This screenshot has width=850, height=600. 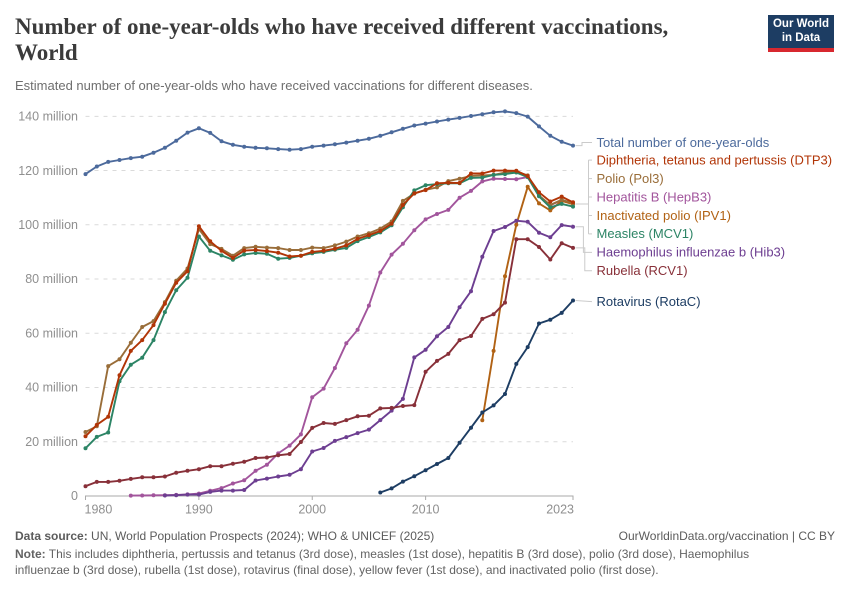 What do you see at coordinates (244, 250) in the screenshot?
I see `point-dtp3-1994` at bounding box center [244, 250].